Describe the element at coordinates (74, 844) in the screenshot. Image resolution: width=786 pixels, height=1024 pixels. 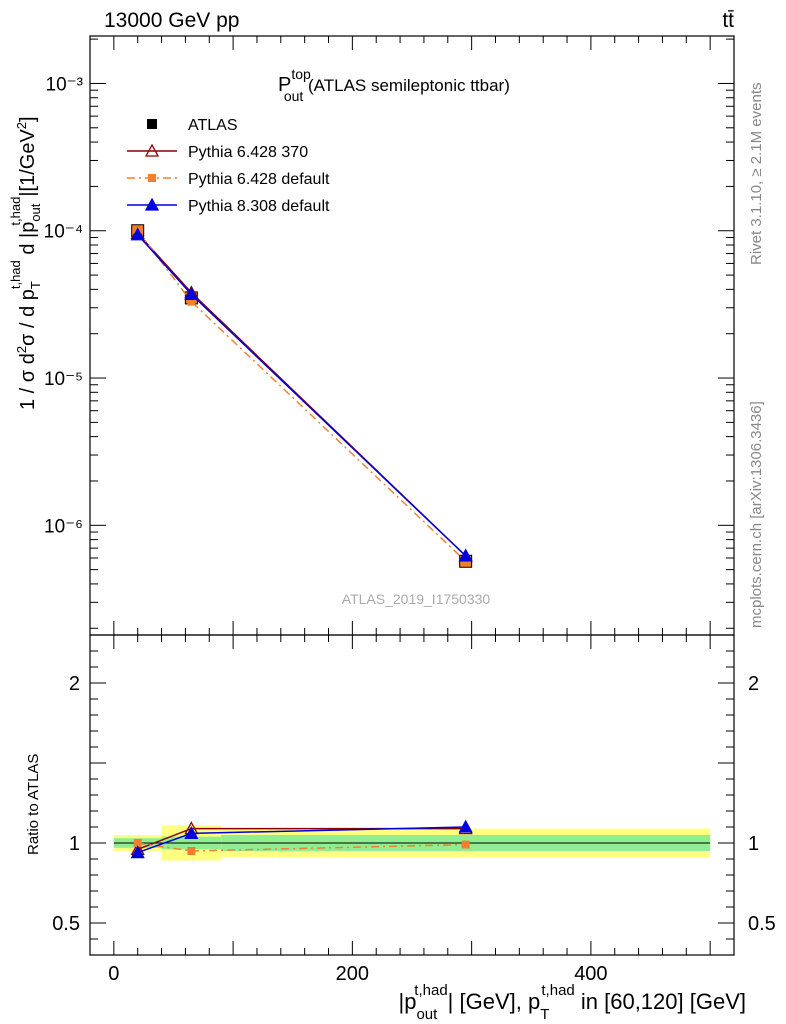
I see `ratio-tick-label: 1` at that location.